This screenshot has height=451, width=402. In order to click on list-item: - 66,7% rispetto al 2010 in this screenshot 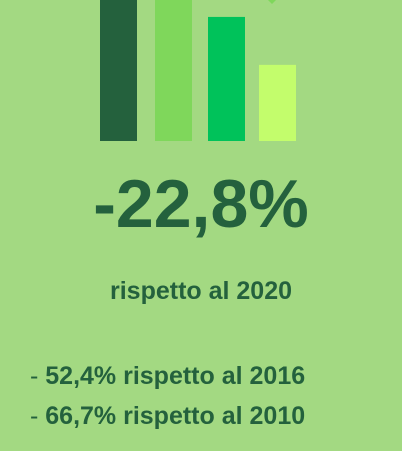, I will do `click(167, 416)`.